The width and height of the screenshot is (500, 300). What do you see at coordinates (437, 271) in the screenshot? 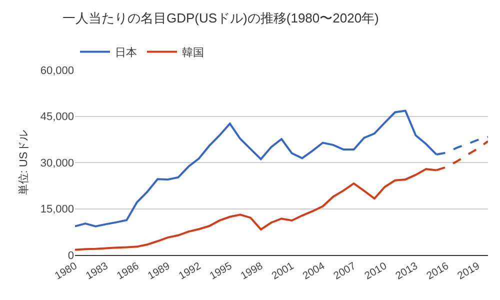
I see `x-tick-label: 2016` at bounding box center [437, 271].